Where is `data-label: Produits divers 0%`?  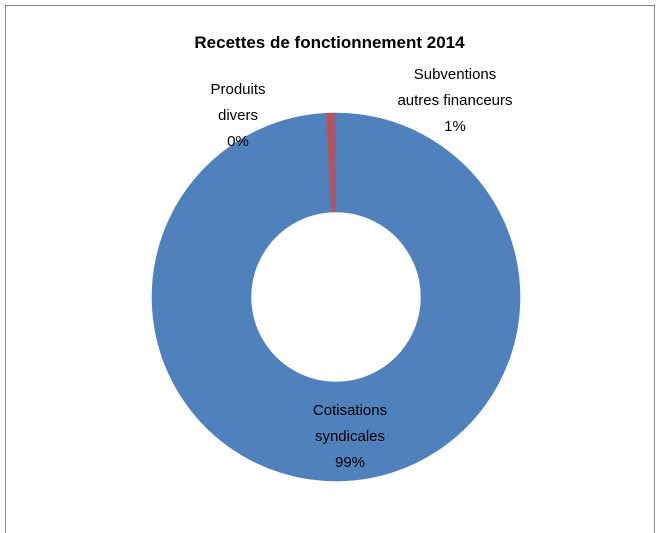 data-label: Produits divers 0% is located at coordinates (238, 116).